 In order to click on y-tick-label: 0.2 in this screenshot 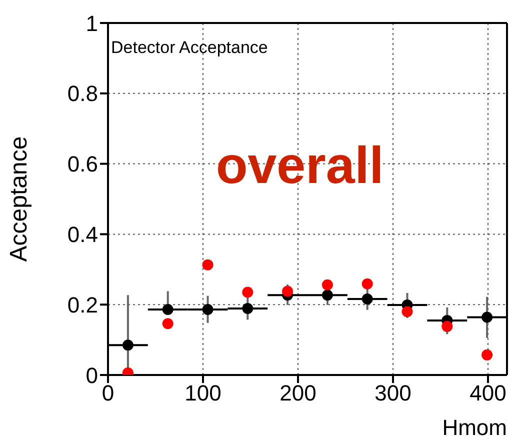, I will do `click(82, 305)`.